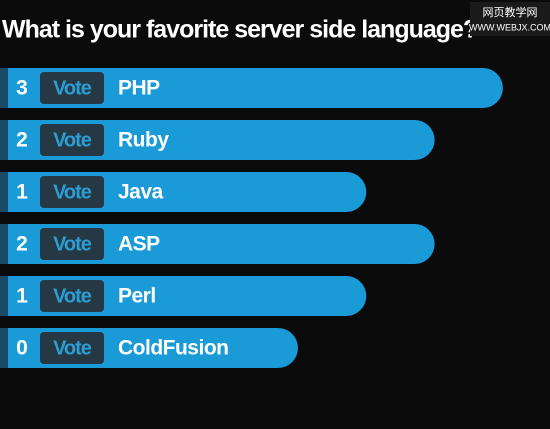  Describe the element at coordinates (173, 348) in the screenshot. I see `option-label: ColdFusion` at that location.